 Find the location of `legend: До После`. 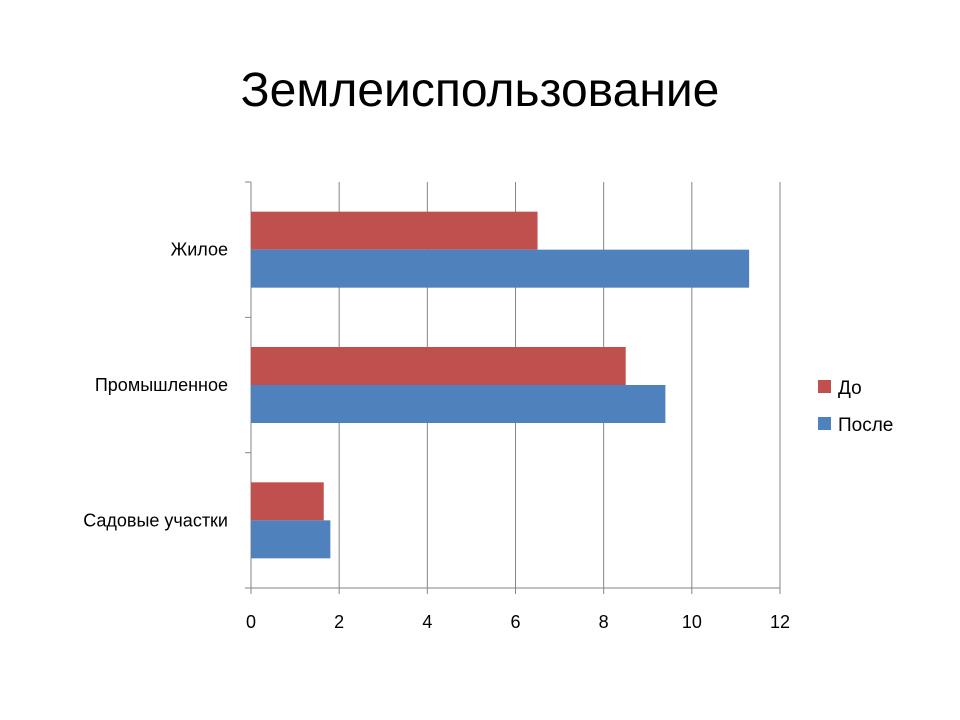

legend: До После is located at coordinates (855, 407).